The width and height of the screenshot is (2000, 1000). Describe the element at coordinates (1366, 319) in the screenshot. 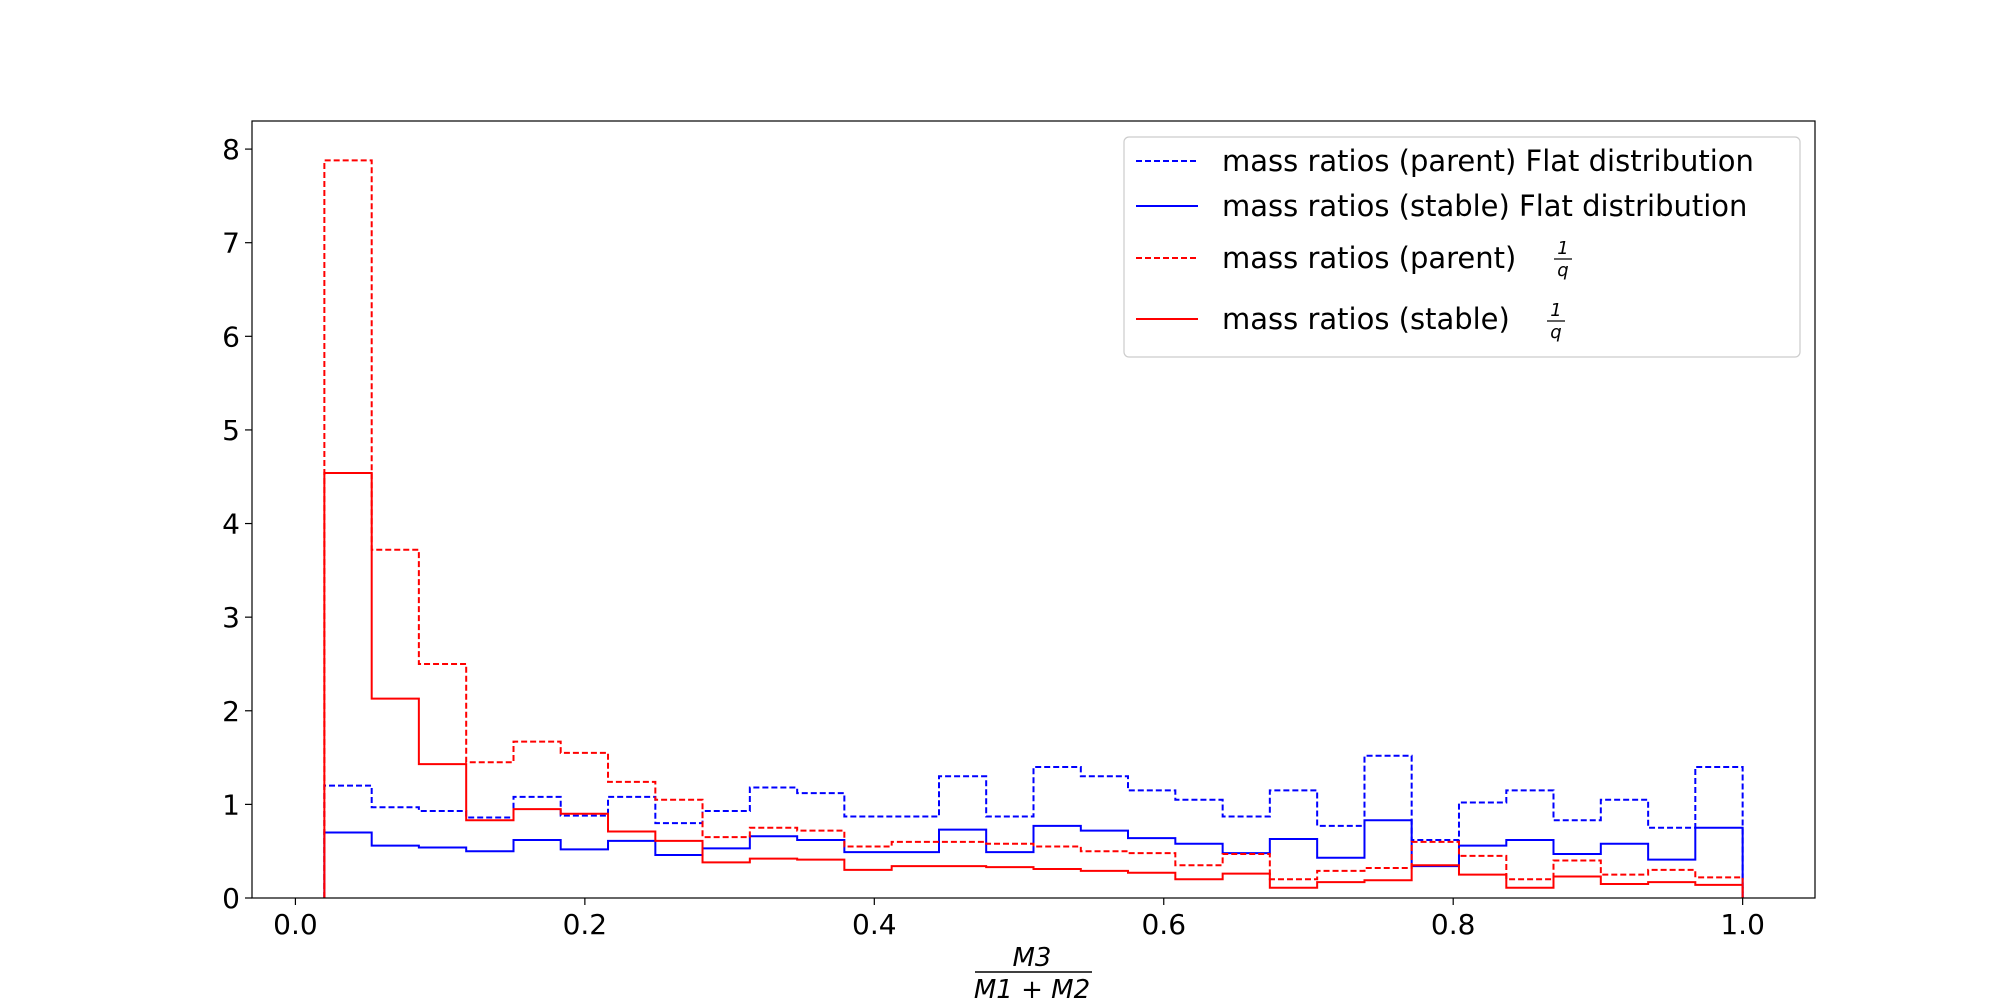

I see `legend-label: mass ratios (stable)` at that location.